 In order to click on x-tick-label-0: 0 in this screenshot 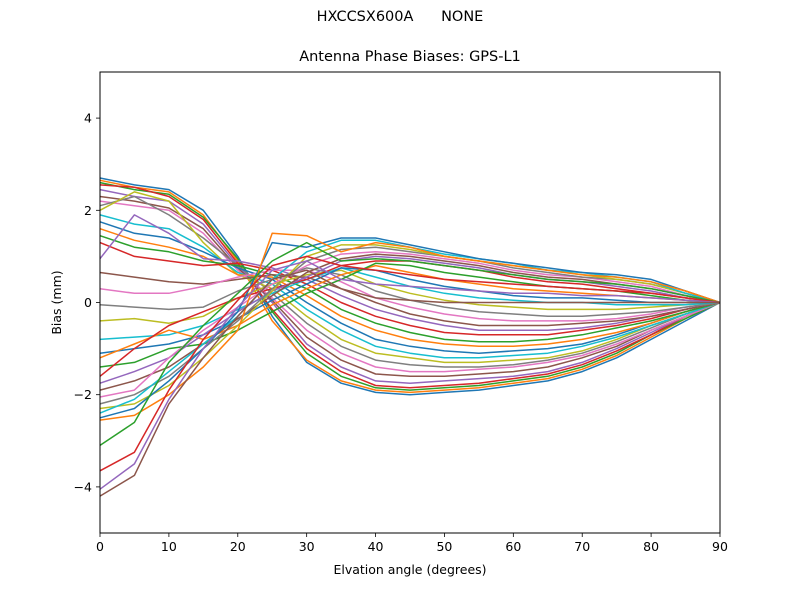, I will do `click(100, 546)`.